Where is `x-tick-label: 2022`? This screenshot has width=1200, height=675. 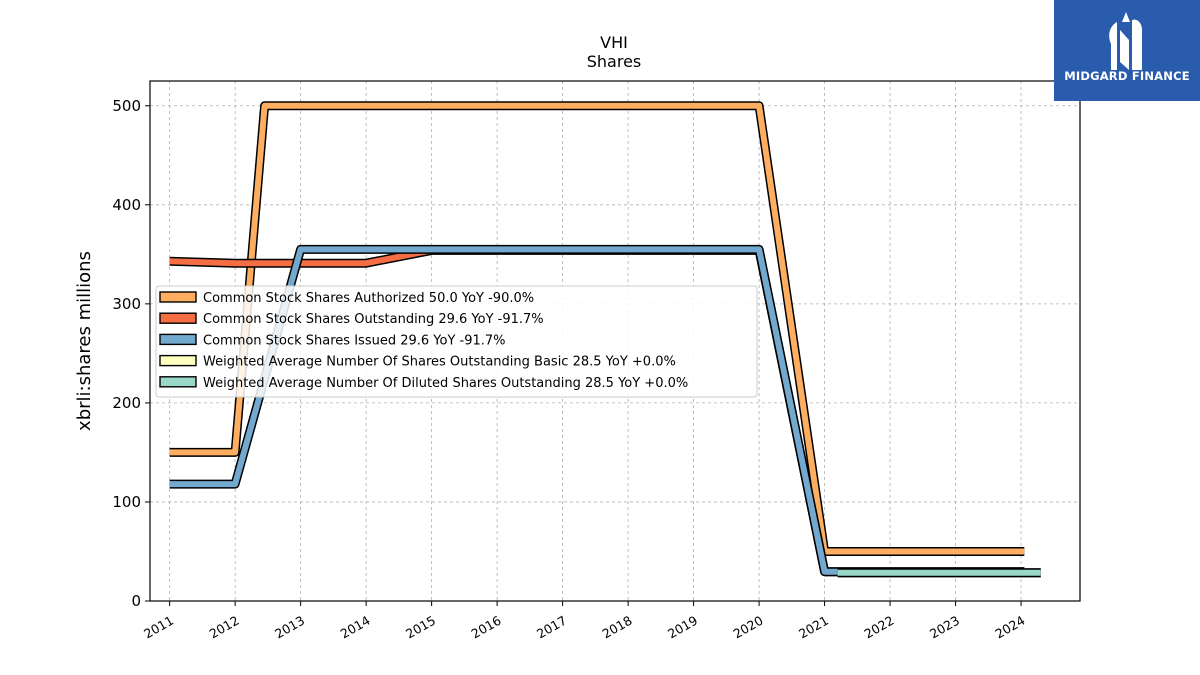
x-tick-label: 2022 is located at coordinates (879, 627).